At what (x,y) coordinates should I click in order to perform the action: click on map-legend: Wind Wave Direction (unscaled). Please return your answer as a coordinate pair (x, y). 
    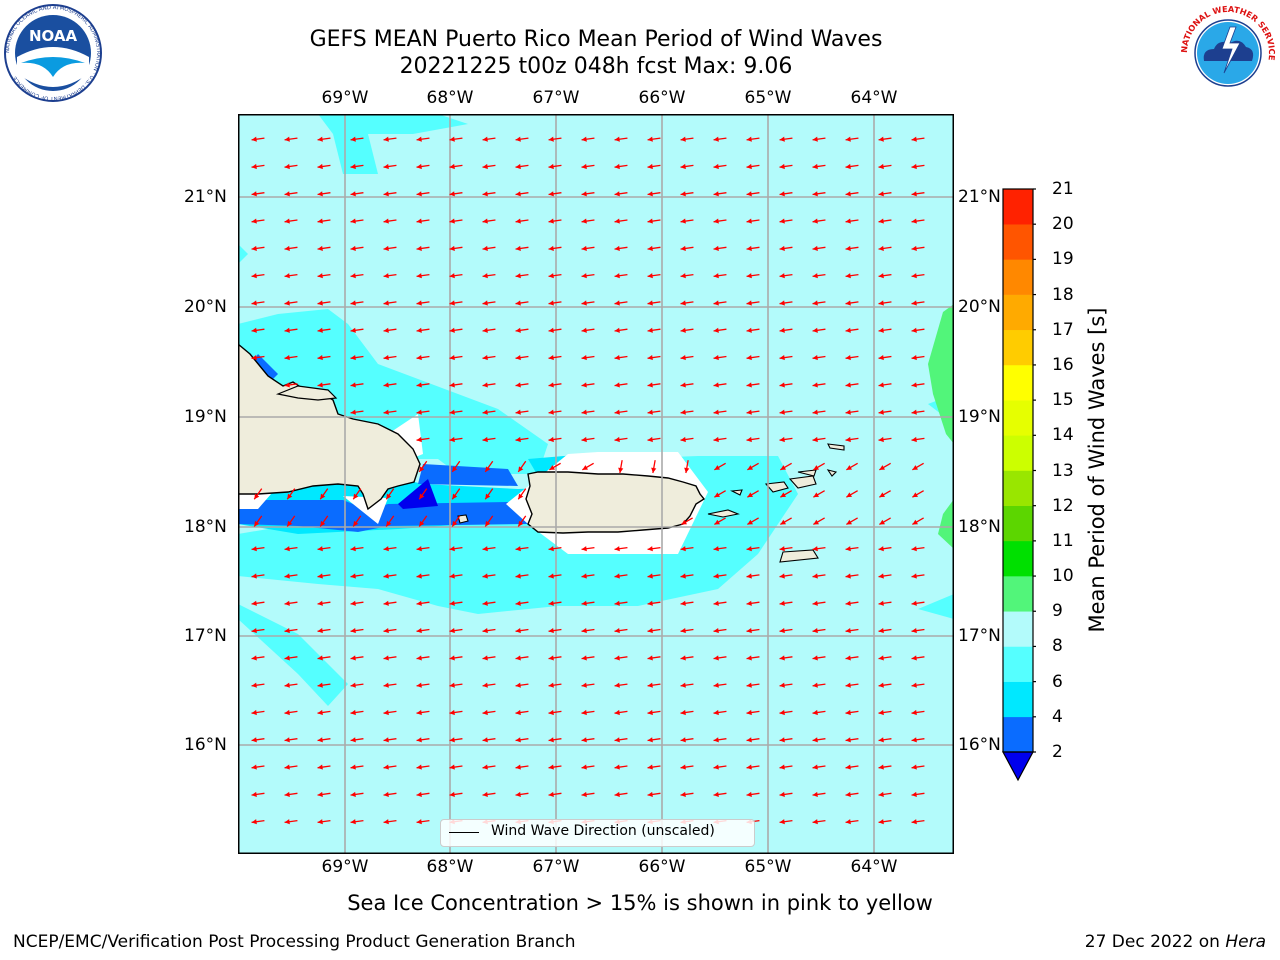
    Looking at the image, I should click on (597, 833).